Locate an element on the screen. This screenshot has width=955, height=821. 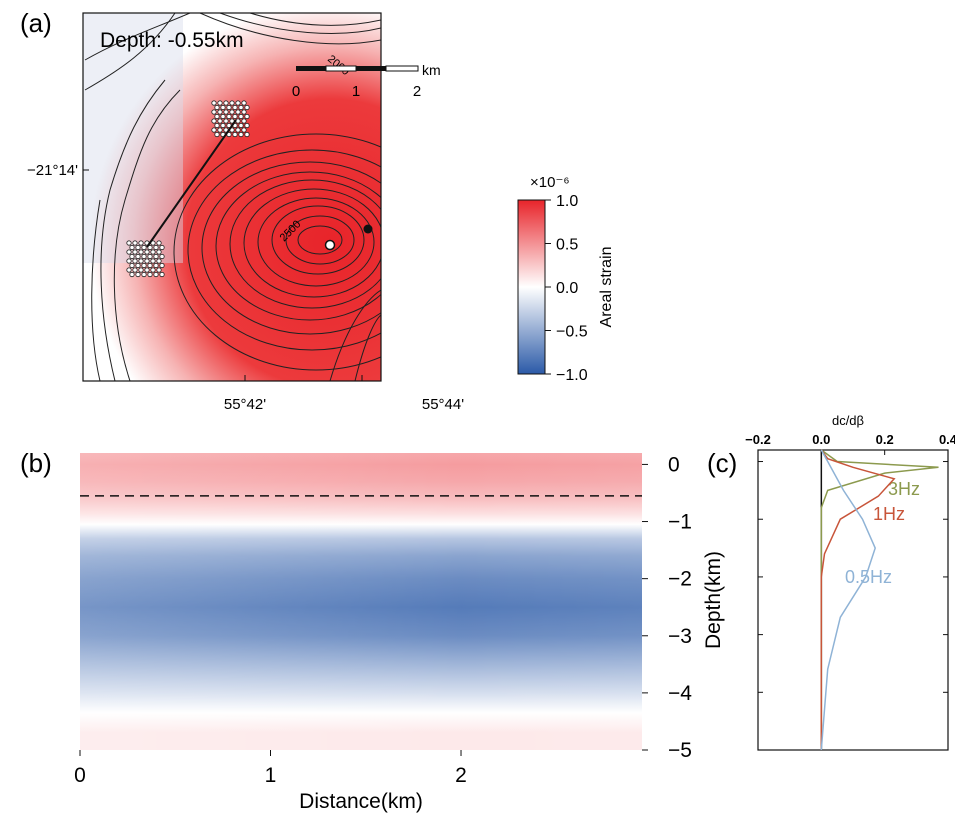
map-contours is located at coordinates (232, 197).